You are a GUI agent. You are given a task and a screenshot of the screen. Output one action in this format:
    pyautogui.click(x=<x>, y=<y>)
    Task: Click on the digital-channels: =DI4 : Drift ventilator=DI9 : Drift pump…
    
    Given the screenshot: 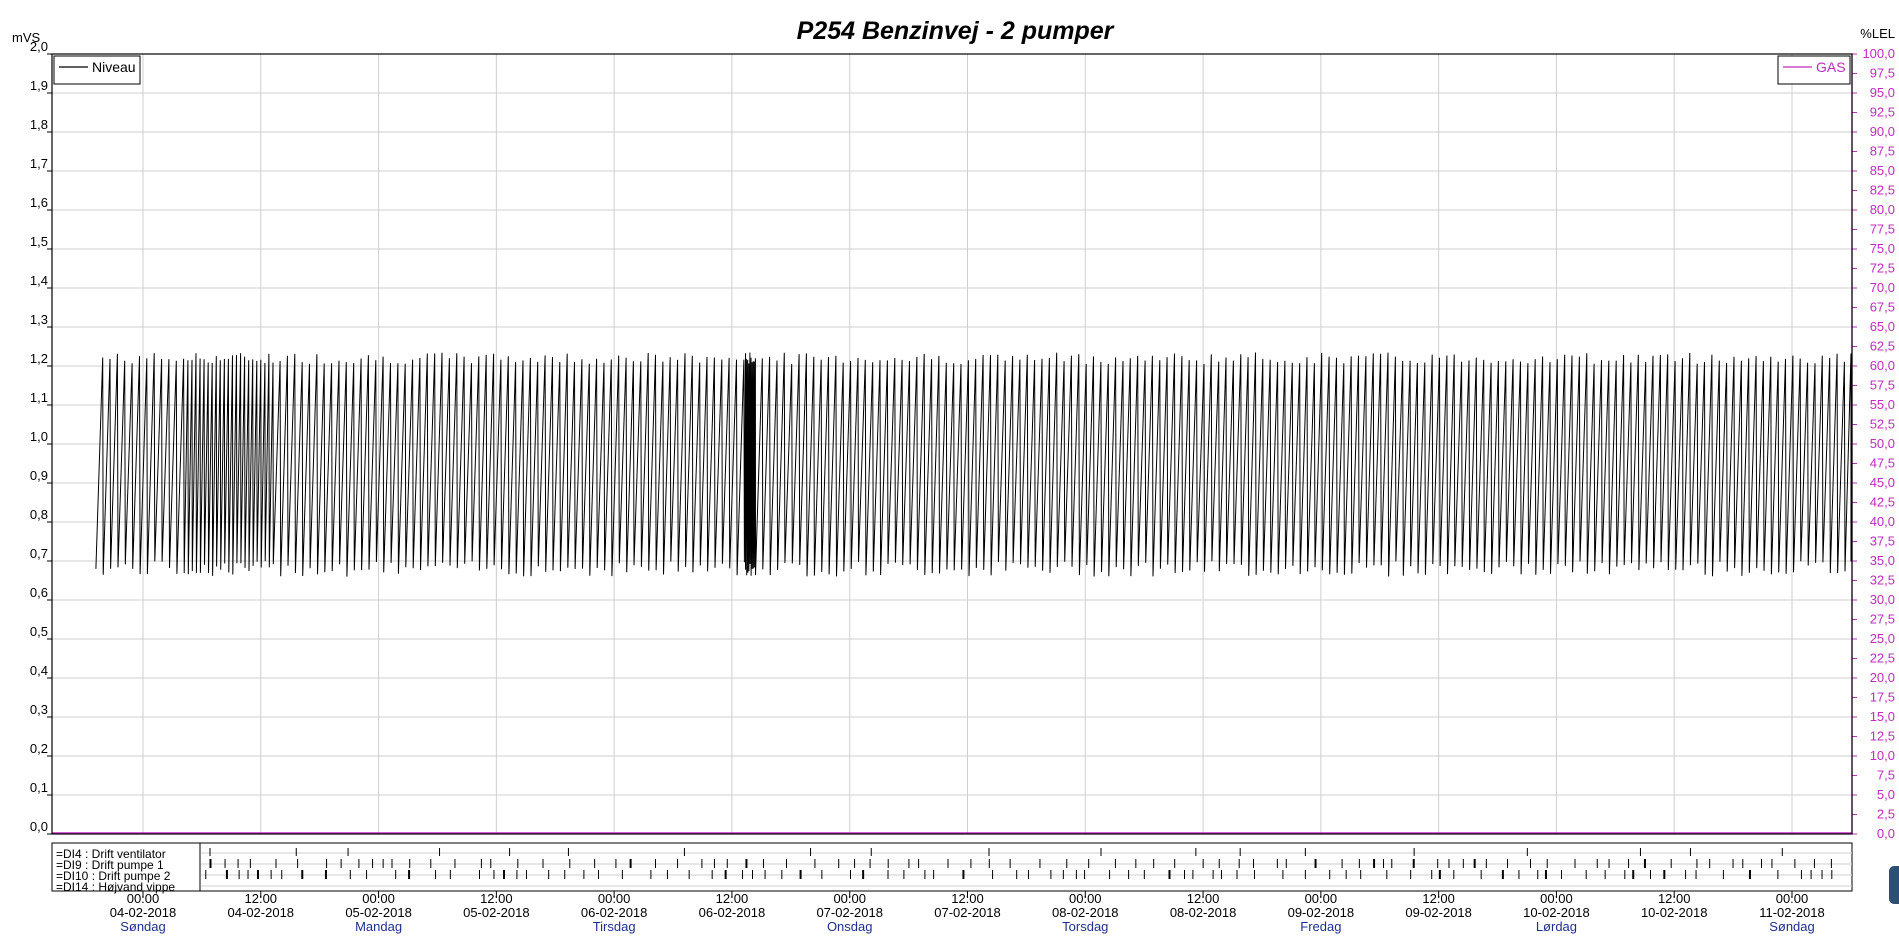 What is the action you would take?
    pyautogui.click(x=954, y=870)
    